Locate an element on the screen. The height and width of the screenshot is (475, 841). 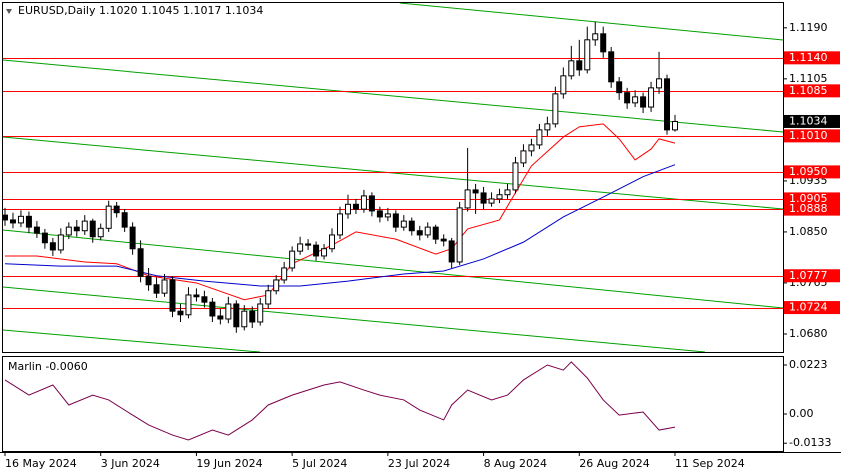
x-tick-label: 11 Sep 2024 is located at coordinates (710, 463).